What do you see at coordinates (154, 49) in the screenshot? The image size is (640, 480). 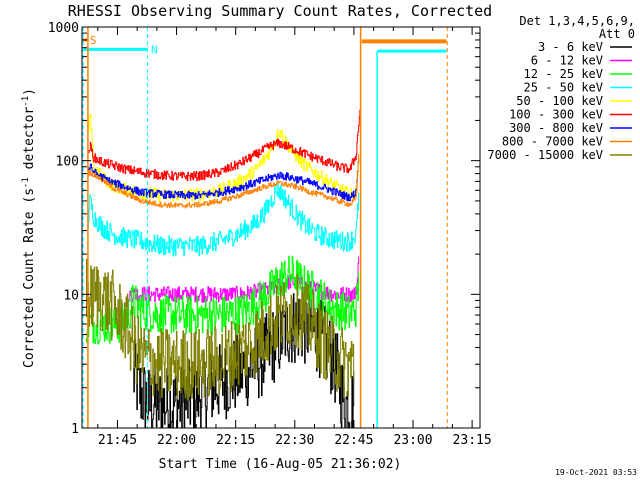 I see `flag-label-n: N` at bounding box center [154, 49].